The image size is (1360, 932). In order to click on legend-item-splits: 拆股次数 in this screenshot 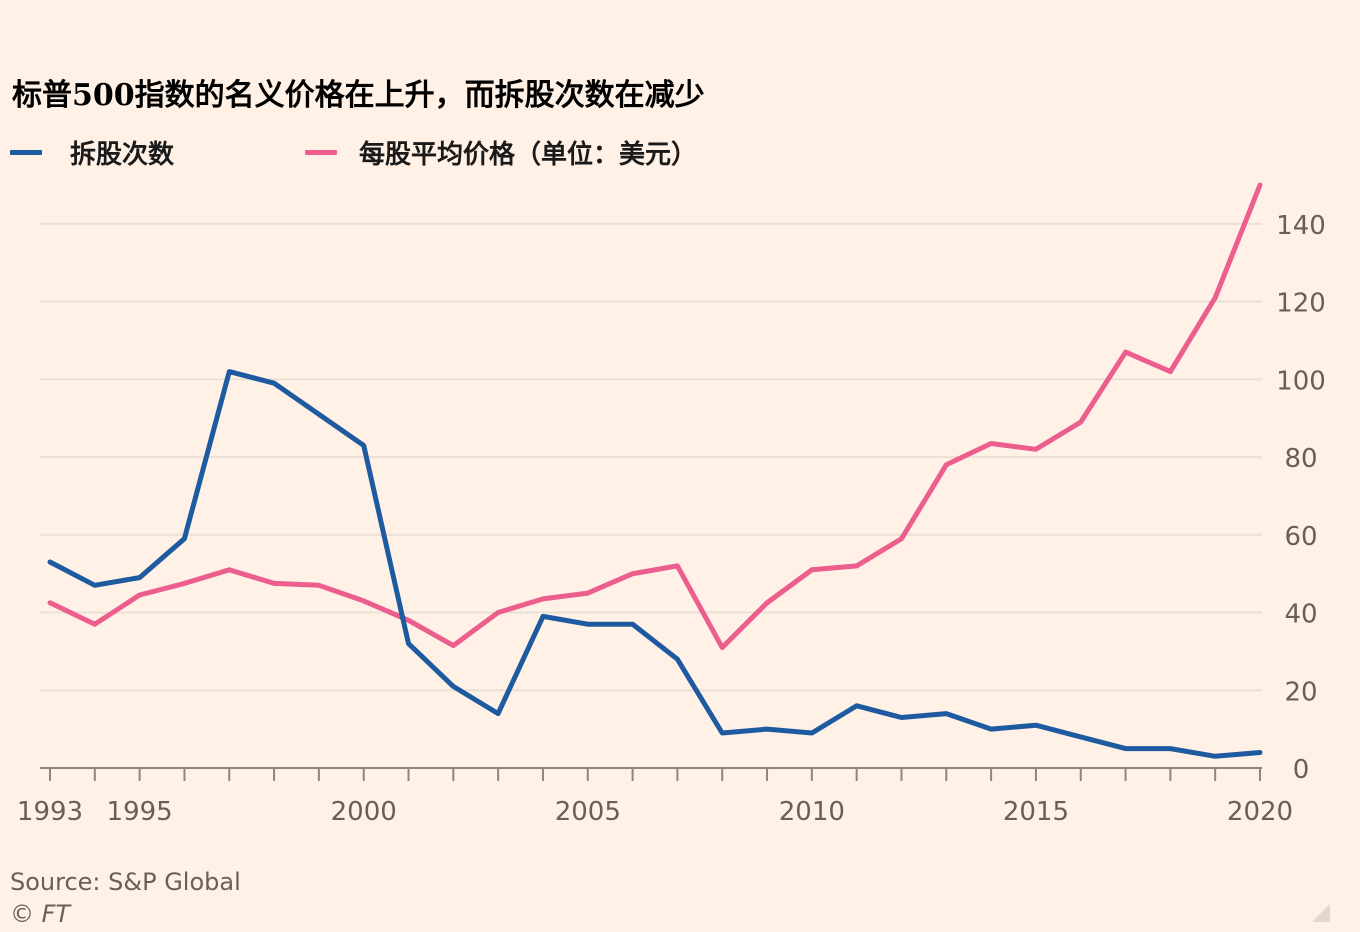, I will do `click(92, 152)`.